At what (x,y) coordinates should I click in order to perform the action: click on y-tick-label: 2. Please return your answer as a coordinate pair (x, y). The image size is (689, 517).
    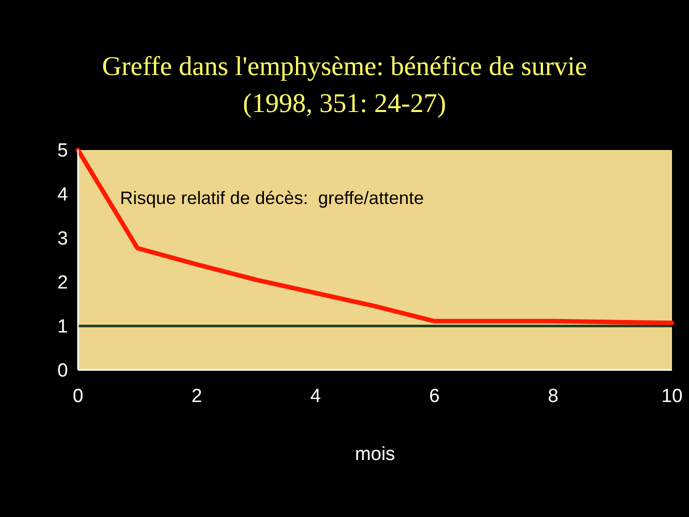
    Looking at the image, I should click on (62, 283).